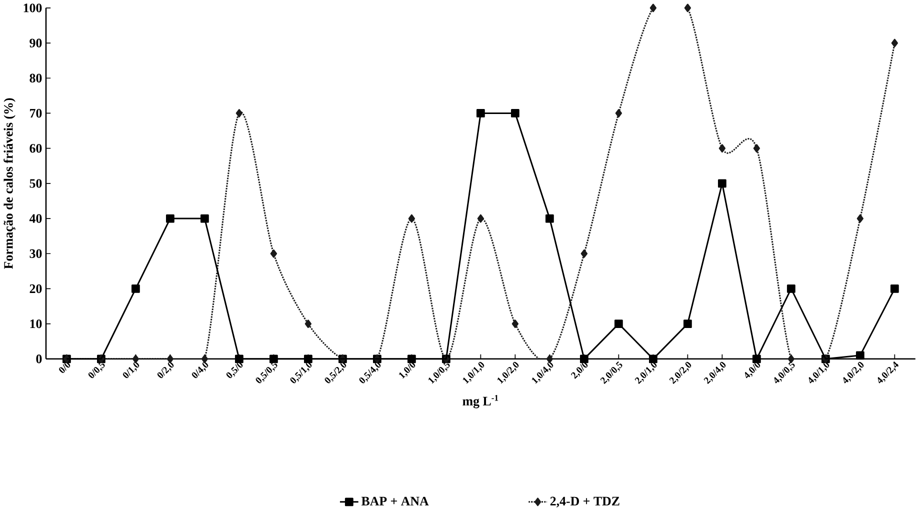 The height and width of the screenshot is (511, 916). I want to click on y-tick-label: 90, so click(36, 43).